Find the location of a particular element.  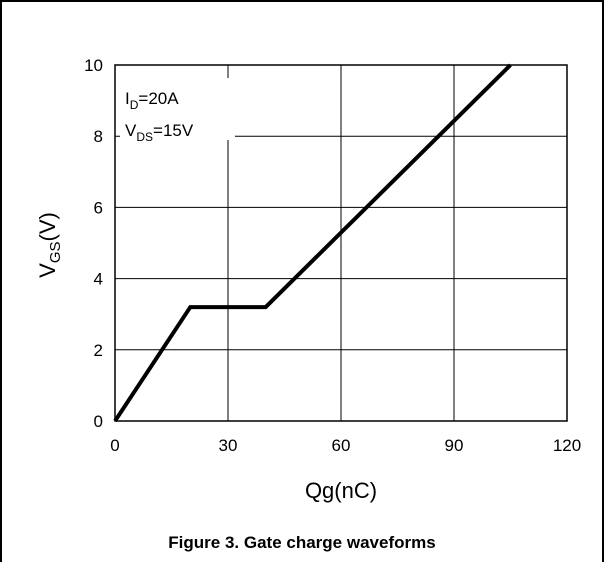

x-tick-label: 30 is located at coordinates (228, 445).